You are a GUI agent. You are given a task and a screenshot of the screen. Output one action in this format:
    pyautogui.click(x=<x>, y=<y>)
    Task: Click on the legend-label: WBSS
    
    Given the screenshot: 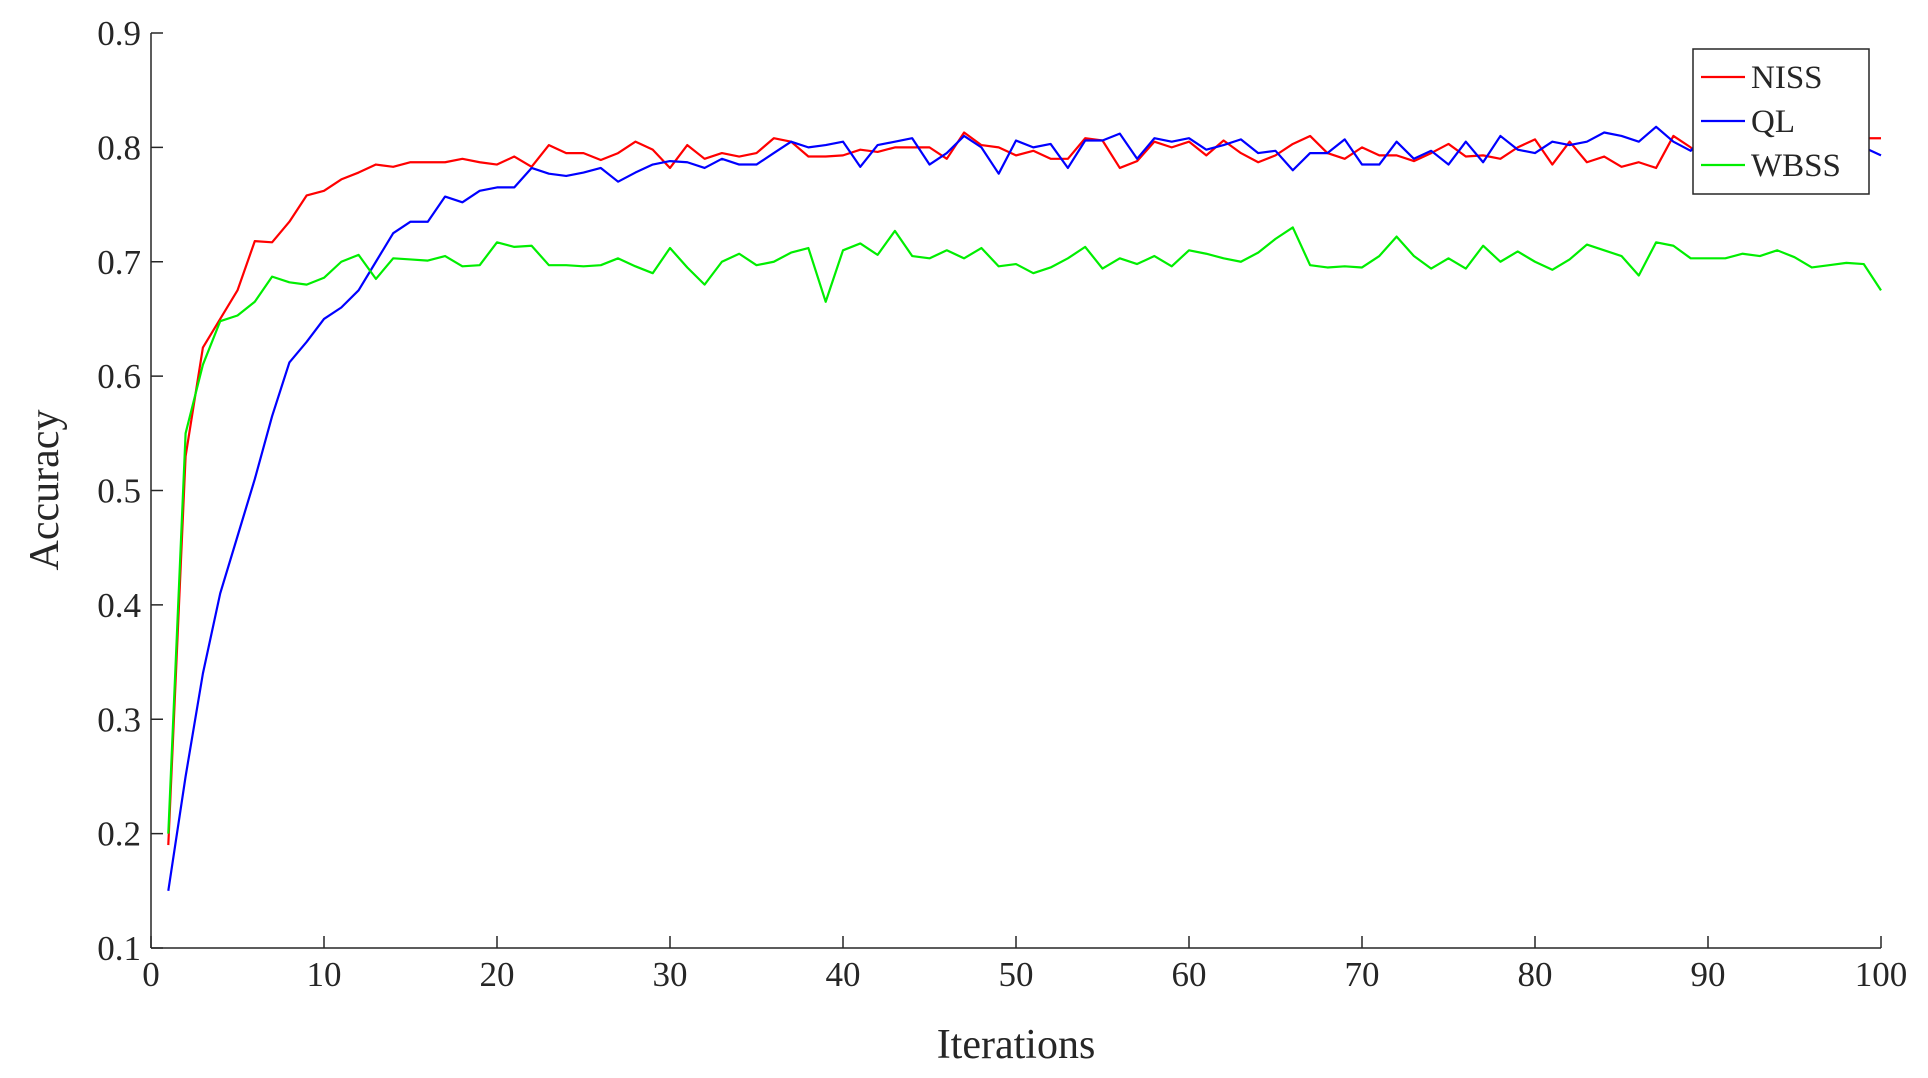 What is the action you would take?
    pyautogui.click(x=1796, y=166)
    